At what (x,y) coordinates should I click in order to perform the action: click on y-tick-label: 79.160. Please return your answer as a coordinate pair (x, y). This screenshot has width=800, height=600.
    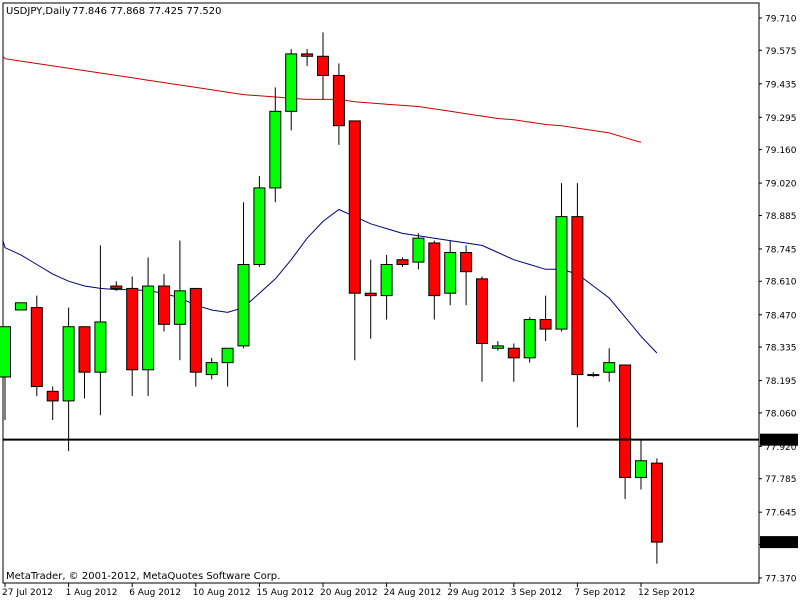
    Looking at the image, I should click on (781, 151).